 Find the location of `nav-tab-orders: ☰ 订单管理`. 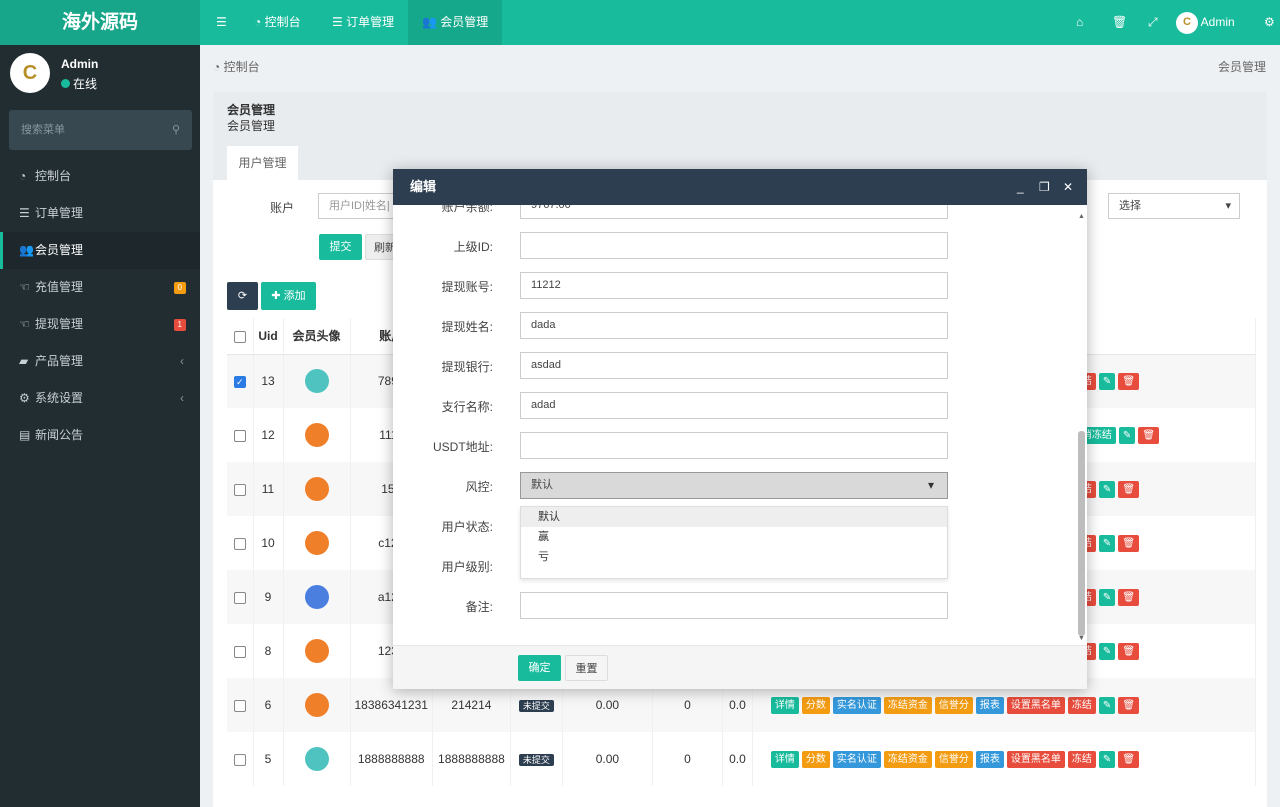

nav-tab-orders: ☰ 订单管理 is located at coordinates (363, 22).